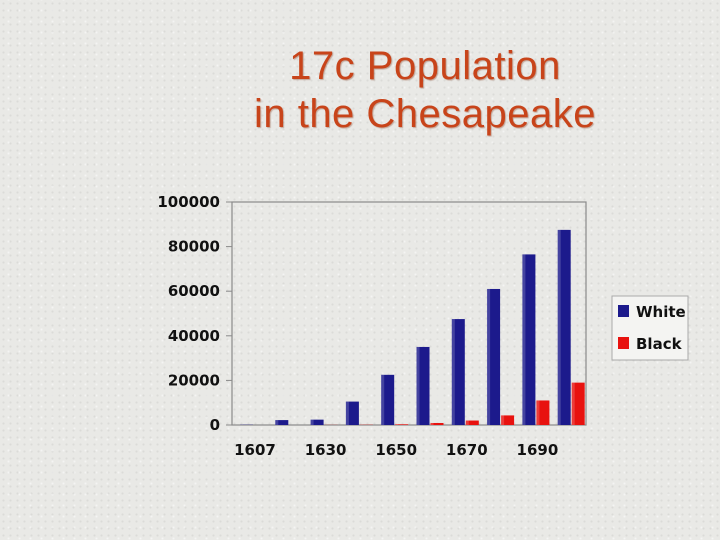 The height and width of the screenshot is (540, 720). What do you see at coordinates (659, 344) in the screenshot?
I see `legend-label-black: Black` at bounding box center [659, 344].